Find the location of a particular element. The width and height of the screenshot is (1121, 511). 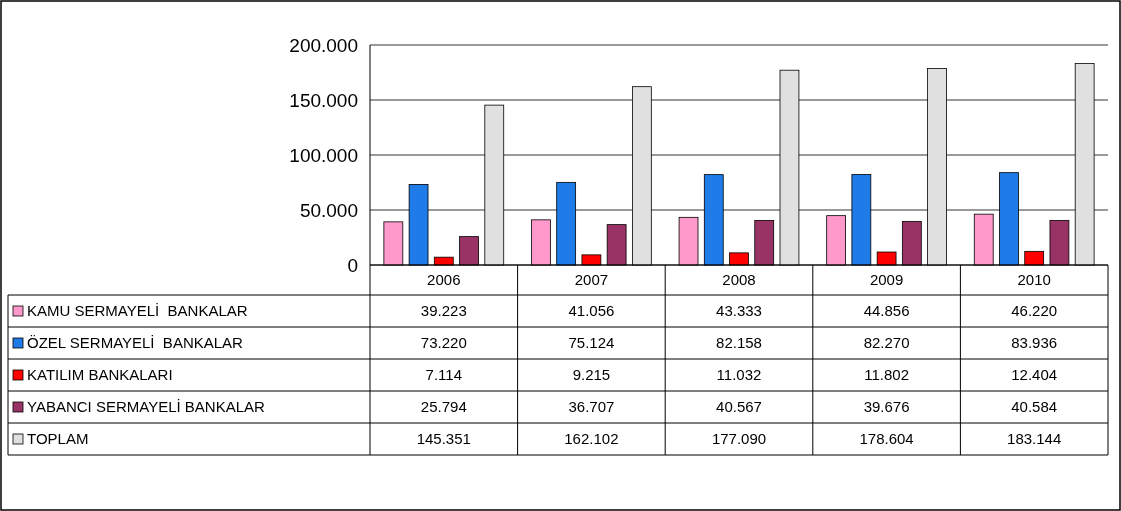

x-tick-label: 2007 is located at coordinates (591, 280).